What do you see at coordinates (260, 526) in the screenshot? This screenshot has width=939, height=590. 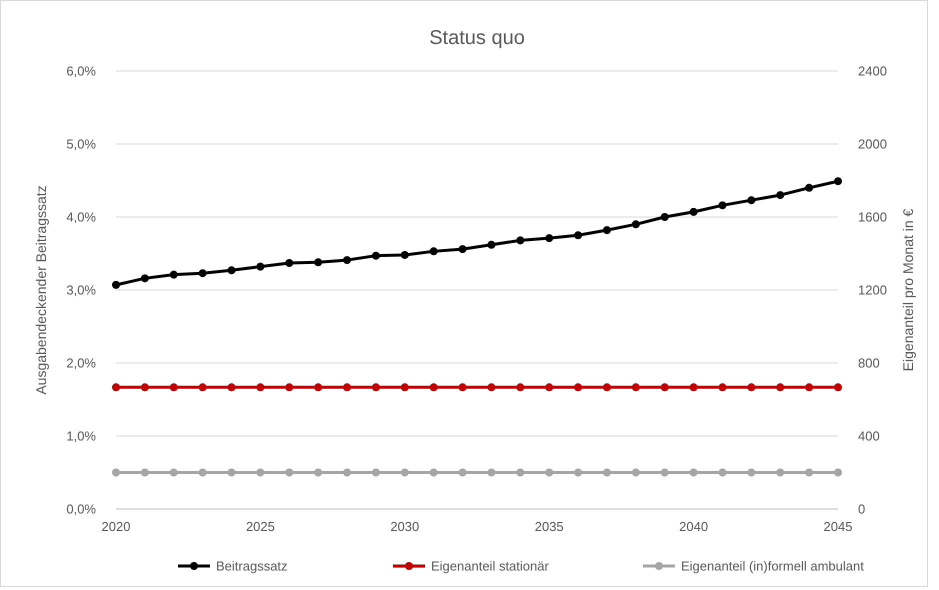 I see `x-tick-label: 2025` at bounding box center [260, 526].